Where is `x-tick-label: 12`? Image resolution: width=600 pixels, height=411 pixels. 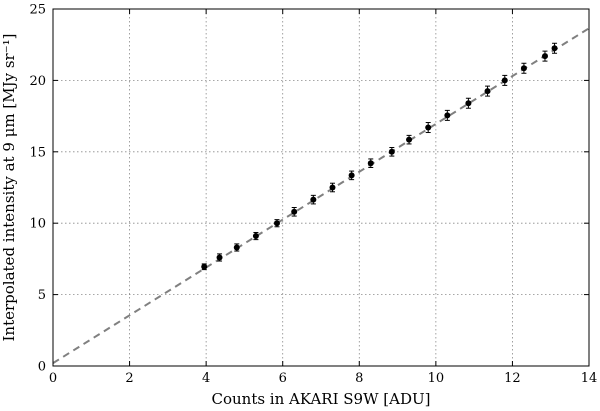 x-tick-label: 12 is located at coordinates (512, 378).